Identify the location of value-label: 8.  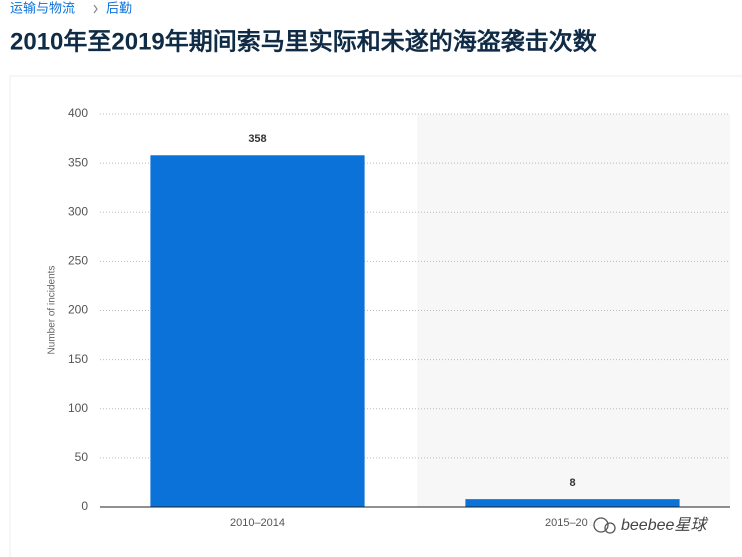
(572, 483).